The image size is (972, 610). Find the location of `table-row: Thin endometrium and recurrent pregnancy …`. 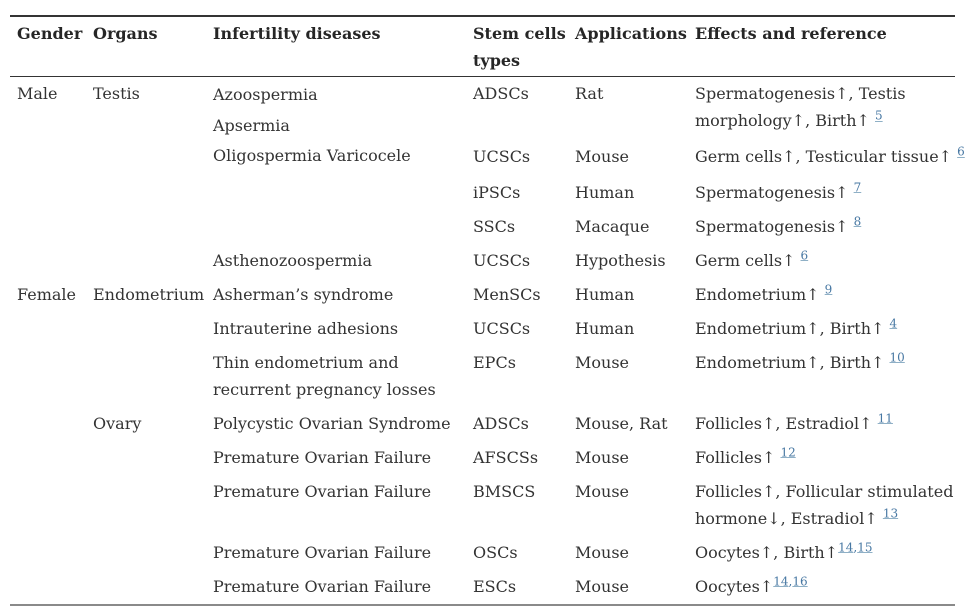

table-row: Thin endometrium and recurrent pregnancy … is located at coordinates (482, 376).